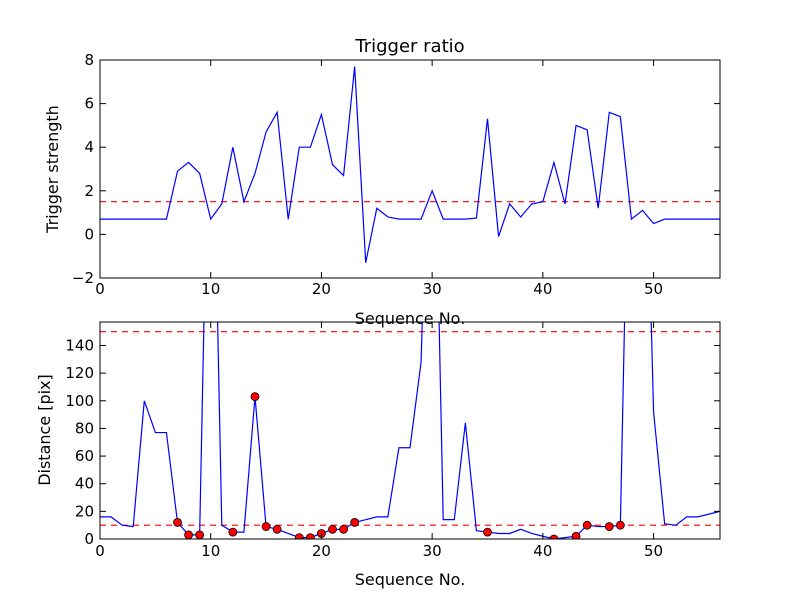  I want to click on y-tick-label: 20, so click(84, 511).